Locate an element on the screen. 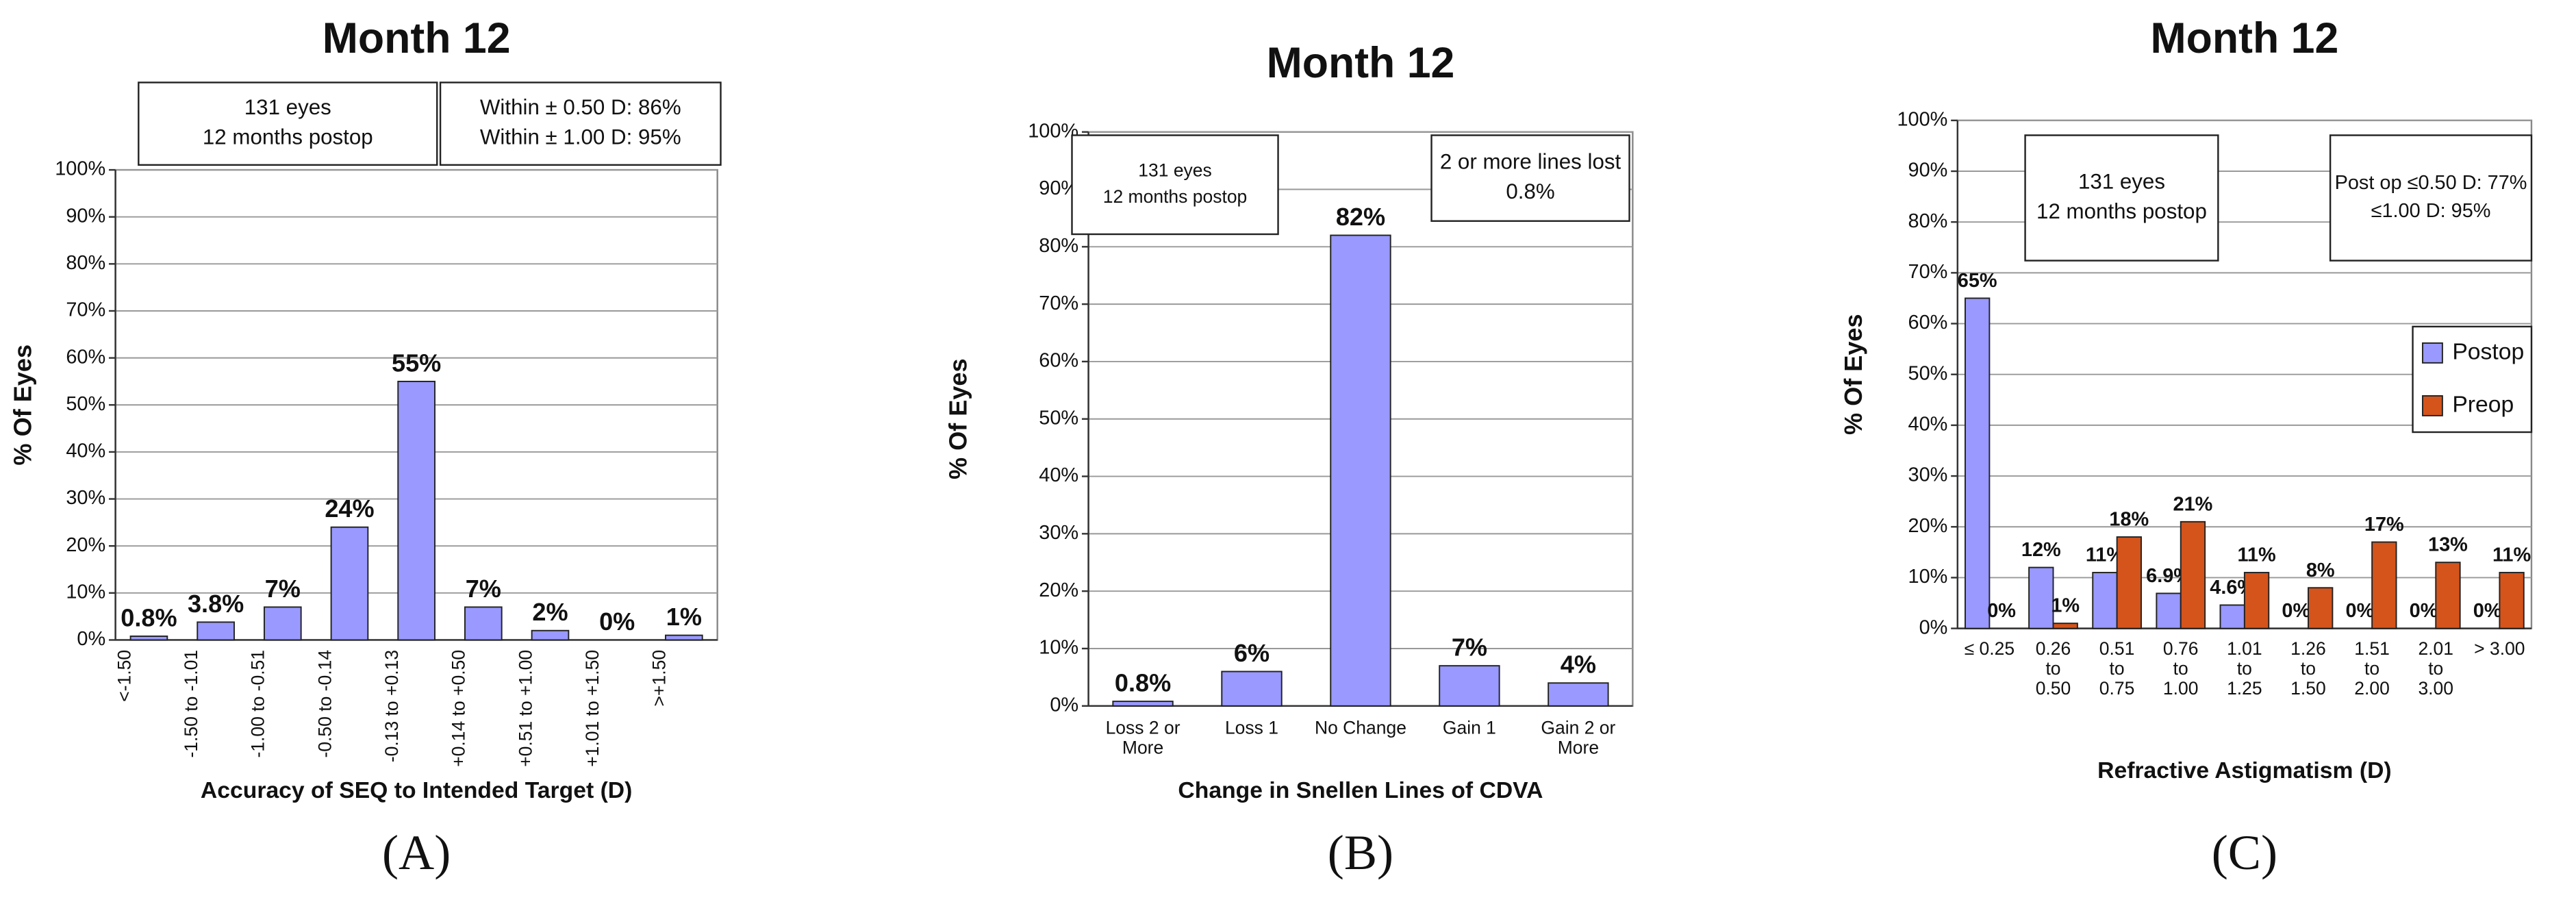 This screenshot has width=2576, height=904. x-tick-label: +1.01 to +1.50 is located at coordinates (593, 708).